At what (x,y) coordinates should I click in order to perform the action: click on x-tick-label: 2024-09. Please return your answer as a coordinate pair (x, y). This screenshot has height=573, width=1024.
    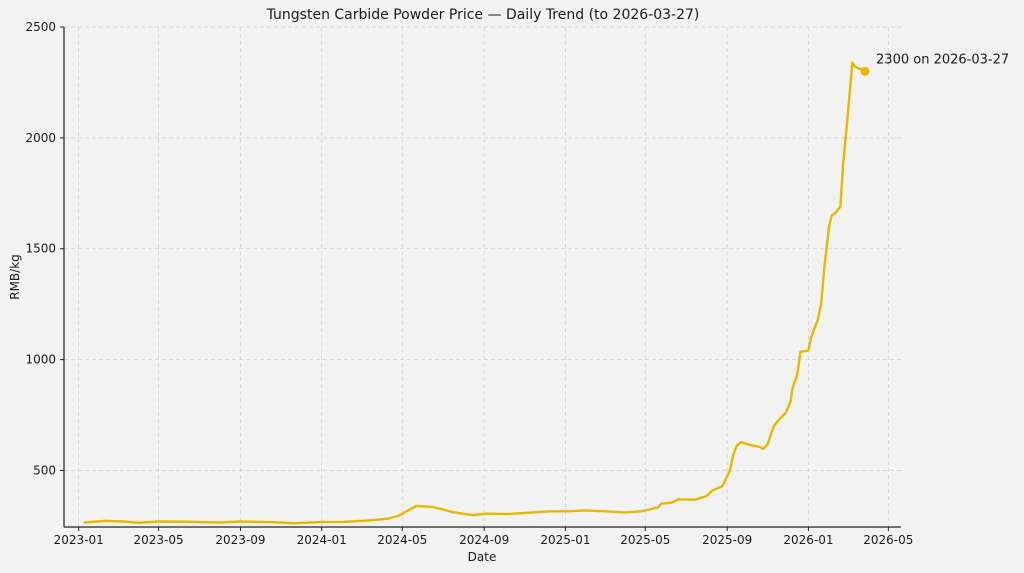
    Looking at the image, I should click on (484, 540).